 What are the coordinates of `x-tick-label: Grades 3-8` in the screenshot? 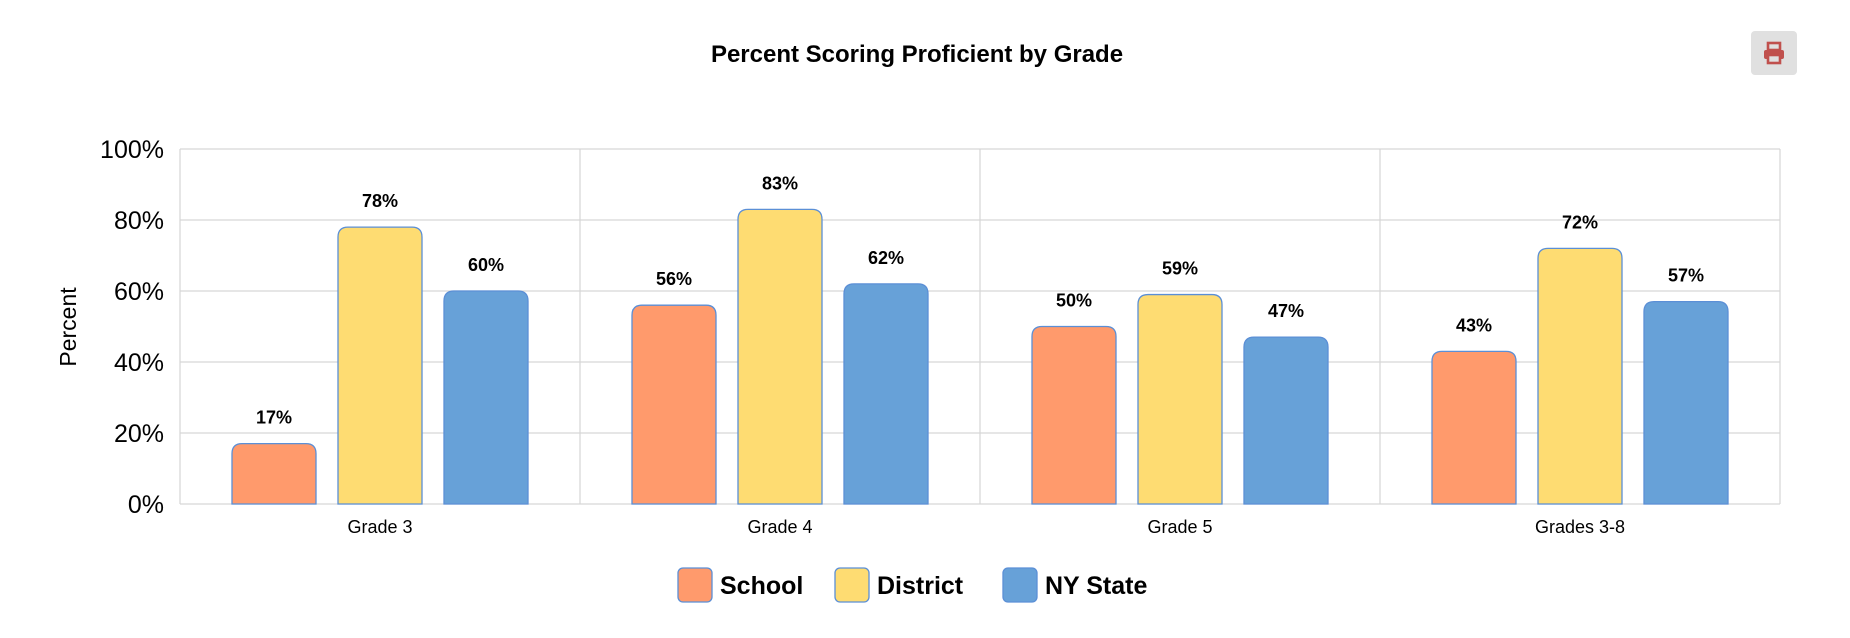 It's located at (1580, 527).